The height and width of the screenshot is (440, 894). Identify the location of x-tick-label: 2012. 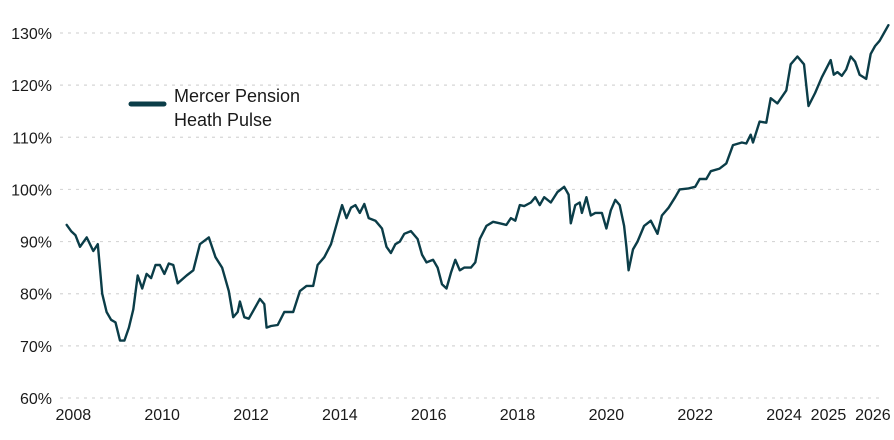
(251, 415).